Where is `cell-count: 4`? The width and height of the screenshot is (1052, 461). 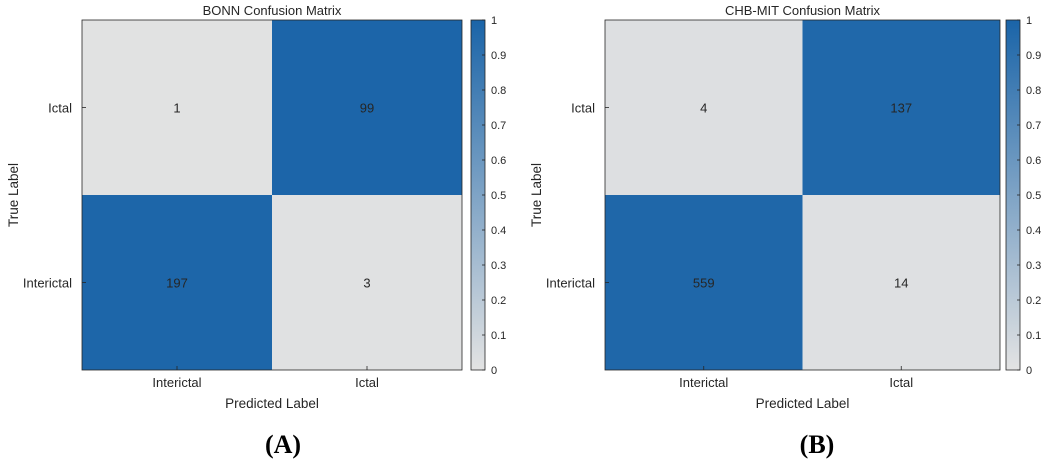 cell-count: 4 is located at coordinates (703, 108).